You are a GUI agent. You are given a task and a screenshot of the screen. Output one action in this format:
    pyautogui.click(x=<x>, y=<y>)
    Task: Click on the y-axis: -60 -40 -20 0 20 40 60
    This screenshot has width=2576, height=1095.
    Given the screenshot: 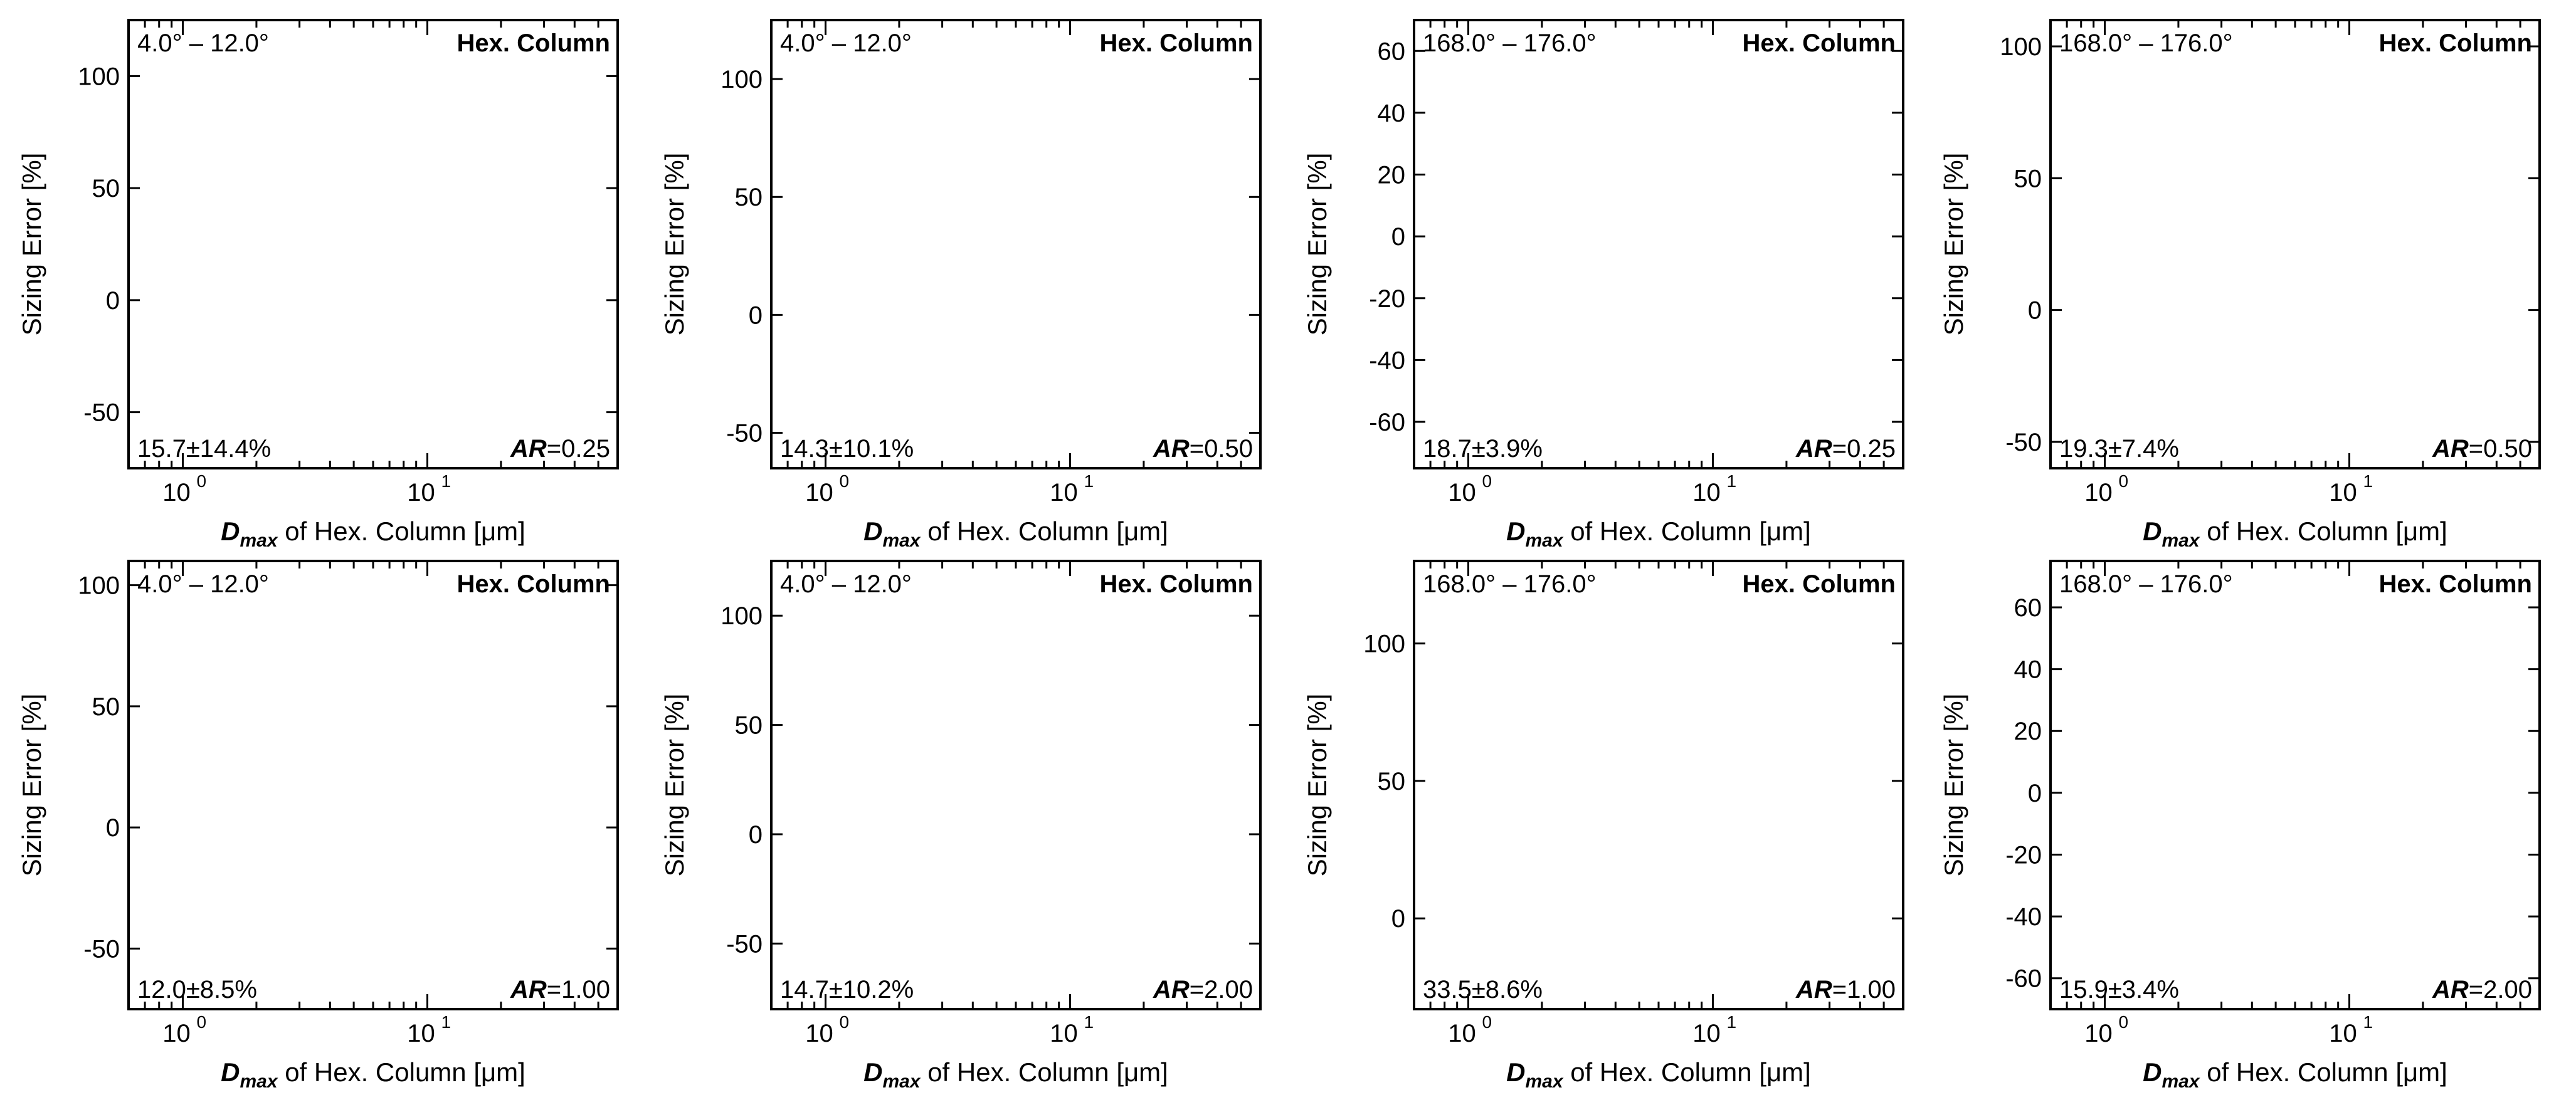 What is the action you would take?
    pyautogui.click(x=2272, y=793)
    